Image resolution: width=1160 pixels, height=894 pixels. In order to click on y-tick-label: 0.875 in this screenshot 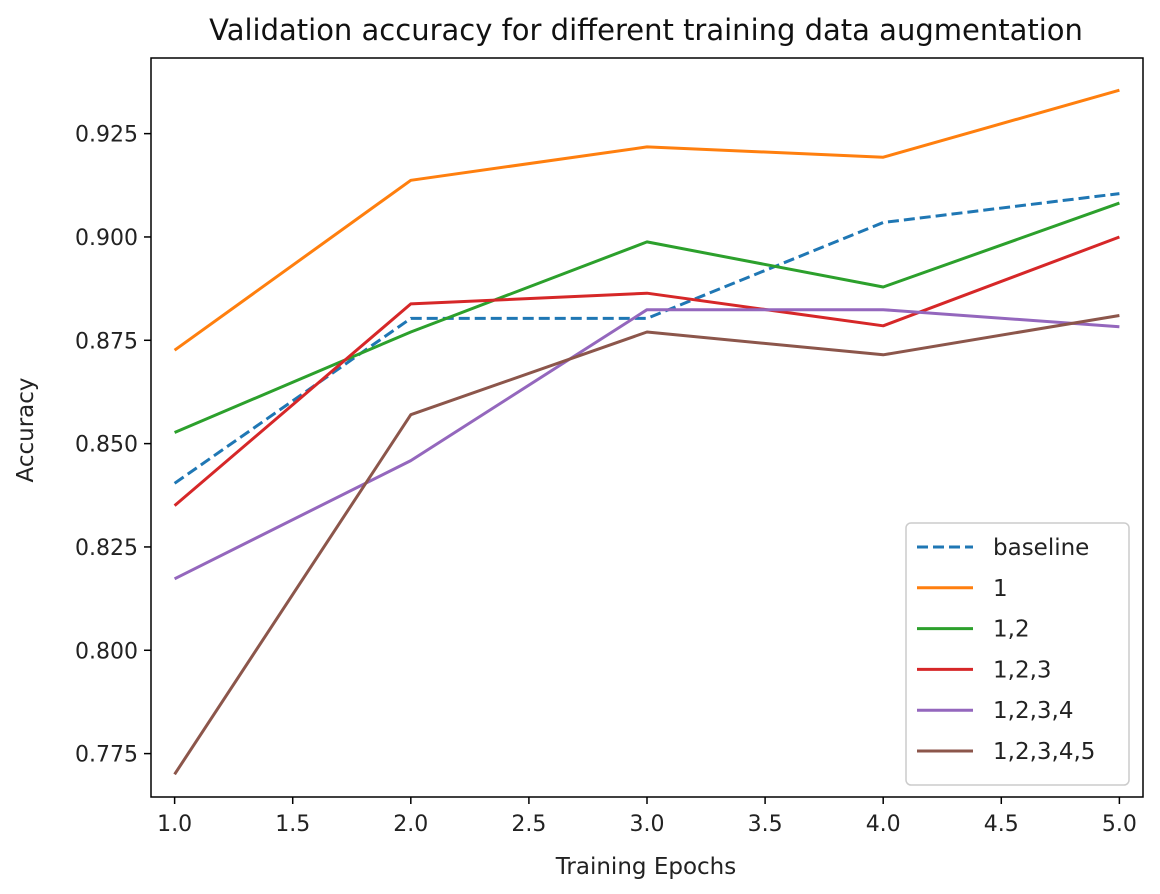, I will do `click(106, 341)`.